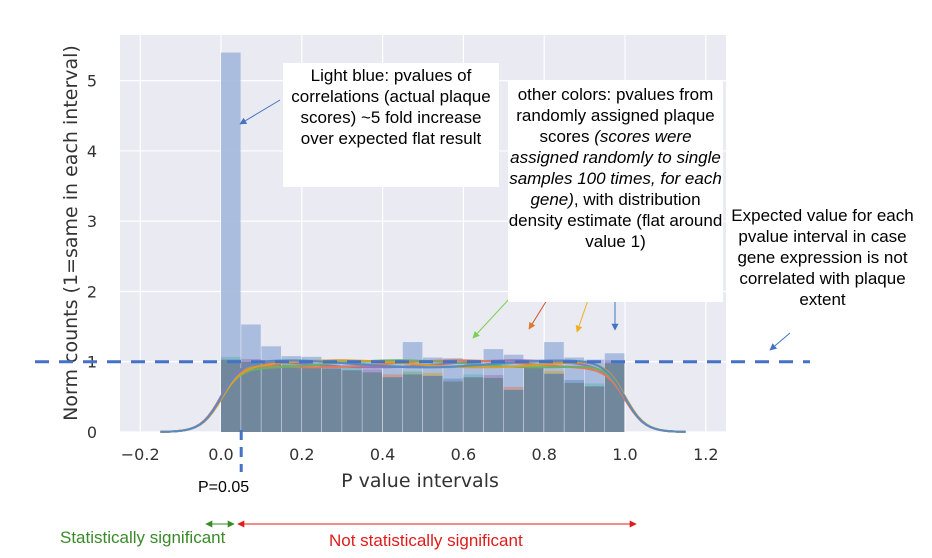  Describe the element at coordinates (491, 318) in the screenshot. I see `green-curve-arrow` at that location.